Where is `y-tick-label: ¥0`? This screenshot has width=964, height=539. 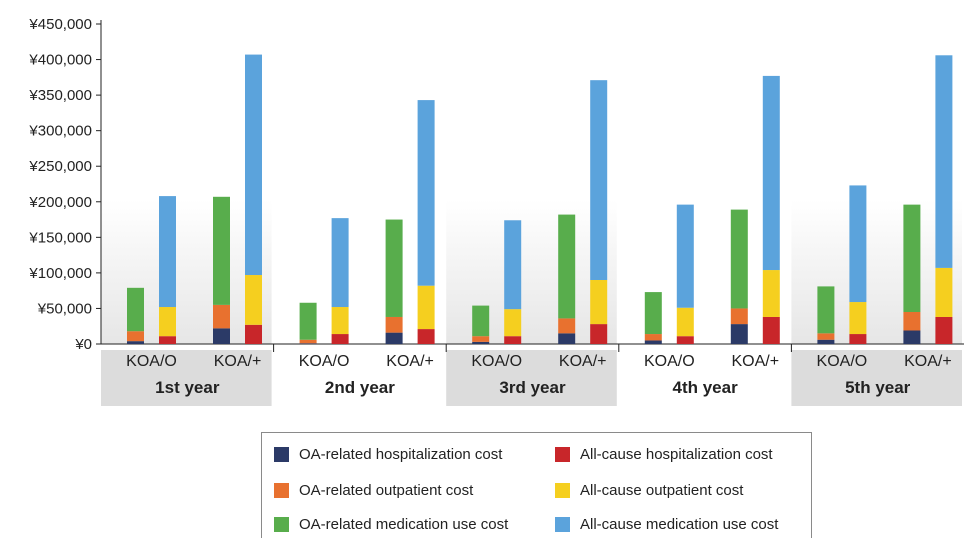
y-tick-label: ¥0 is located at coordinates (83, 344).